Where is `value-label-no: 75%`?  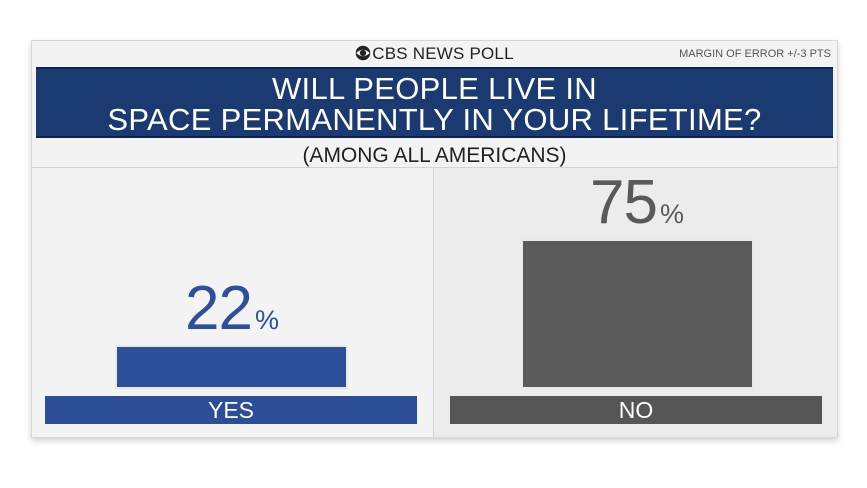
value-label-no: 75% is located at coordinates (637, 202).